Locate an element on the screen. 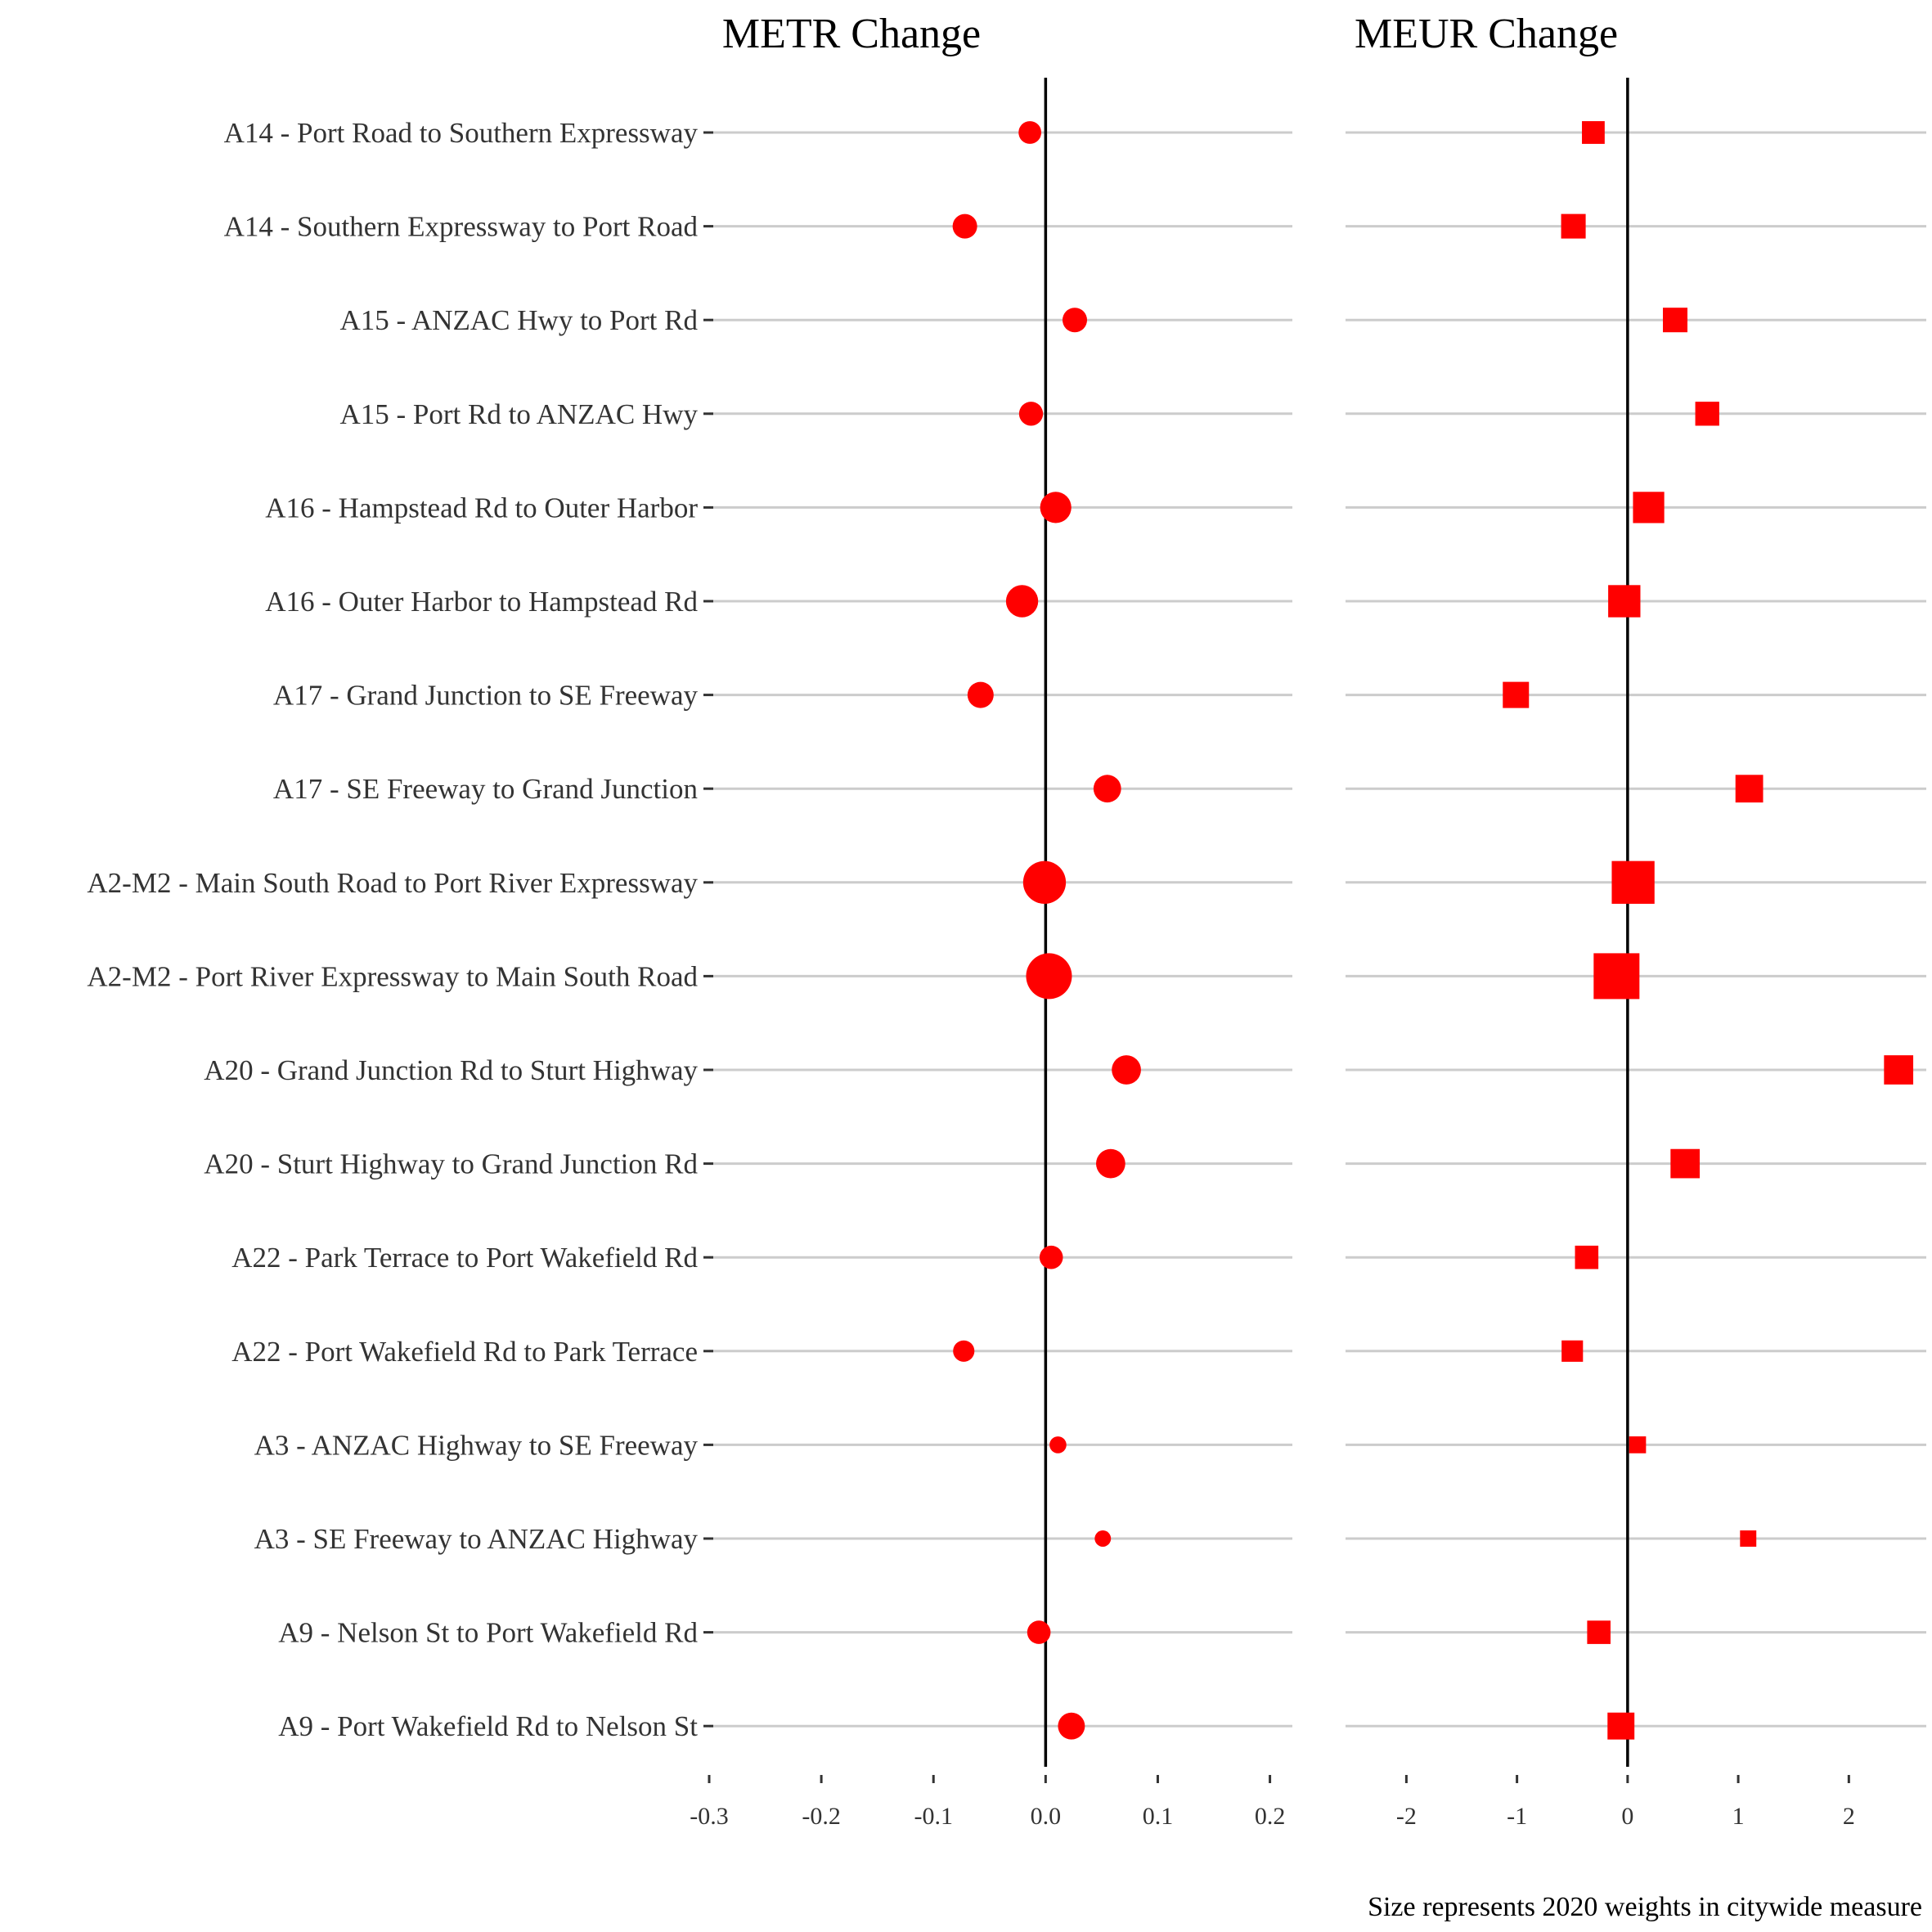 The height and width of the screenshot is (1932, 1932). row-label: A17 - SE Freeway to Grand Junction is located at coordinates (486, 789).